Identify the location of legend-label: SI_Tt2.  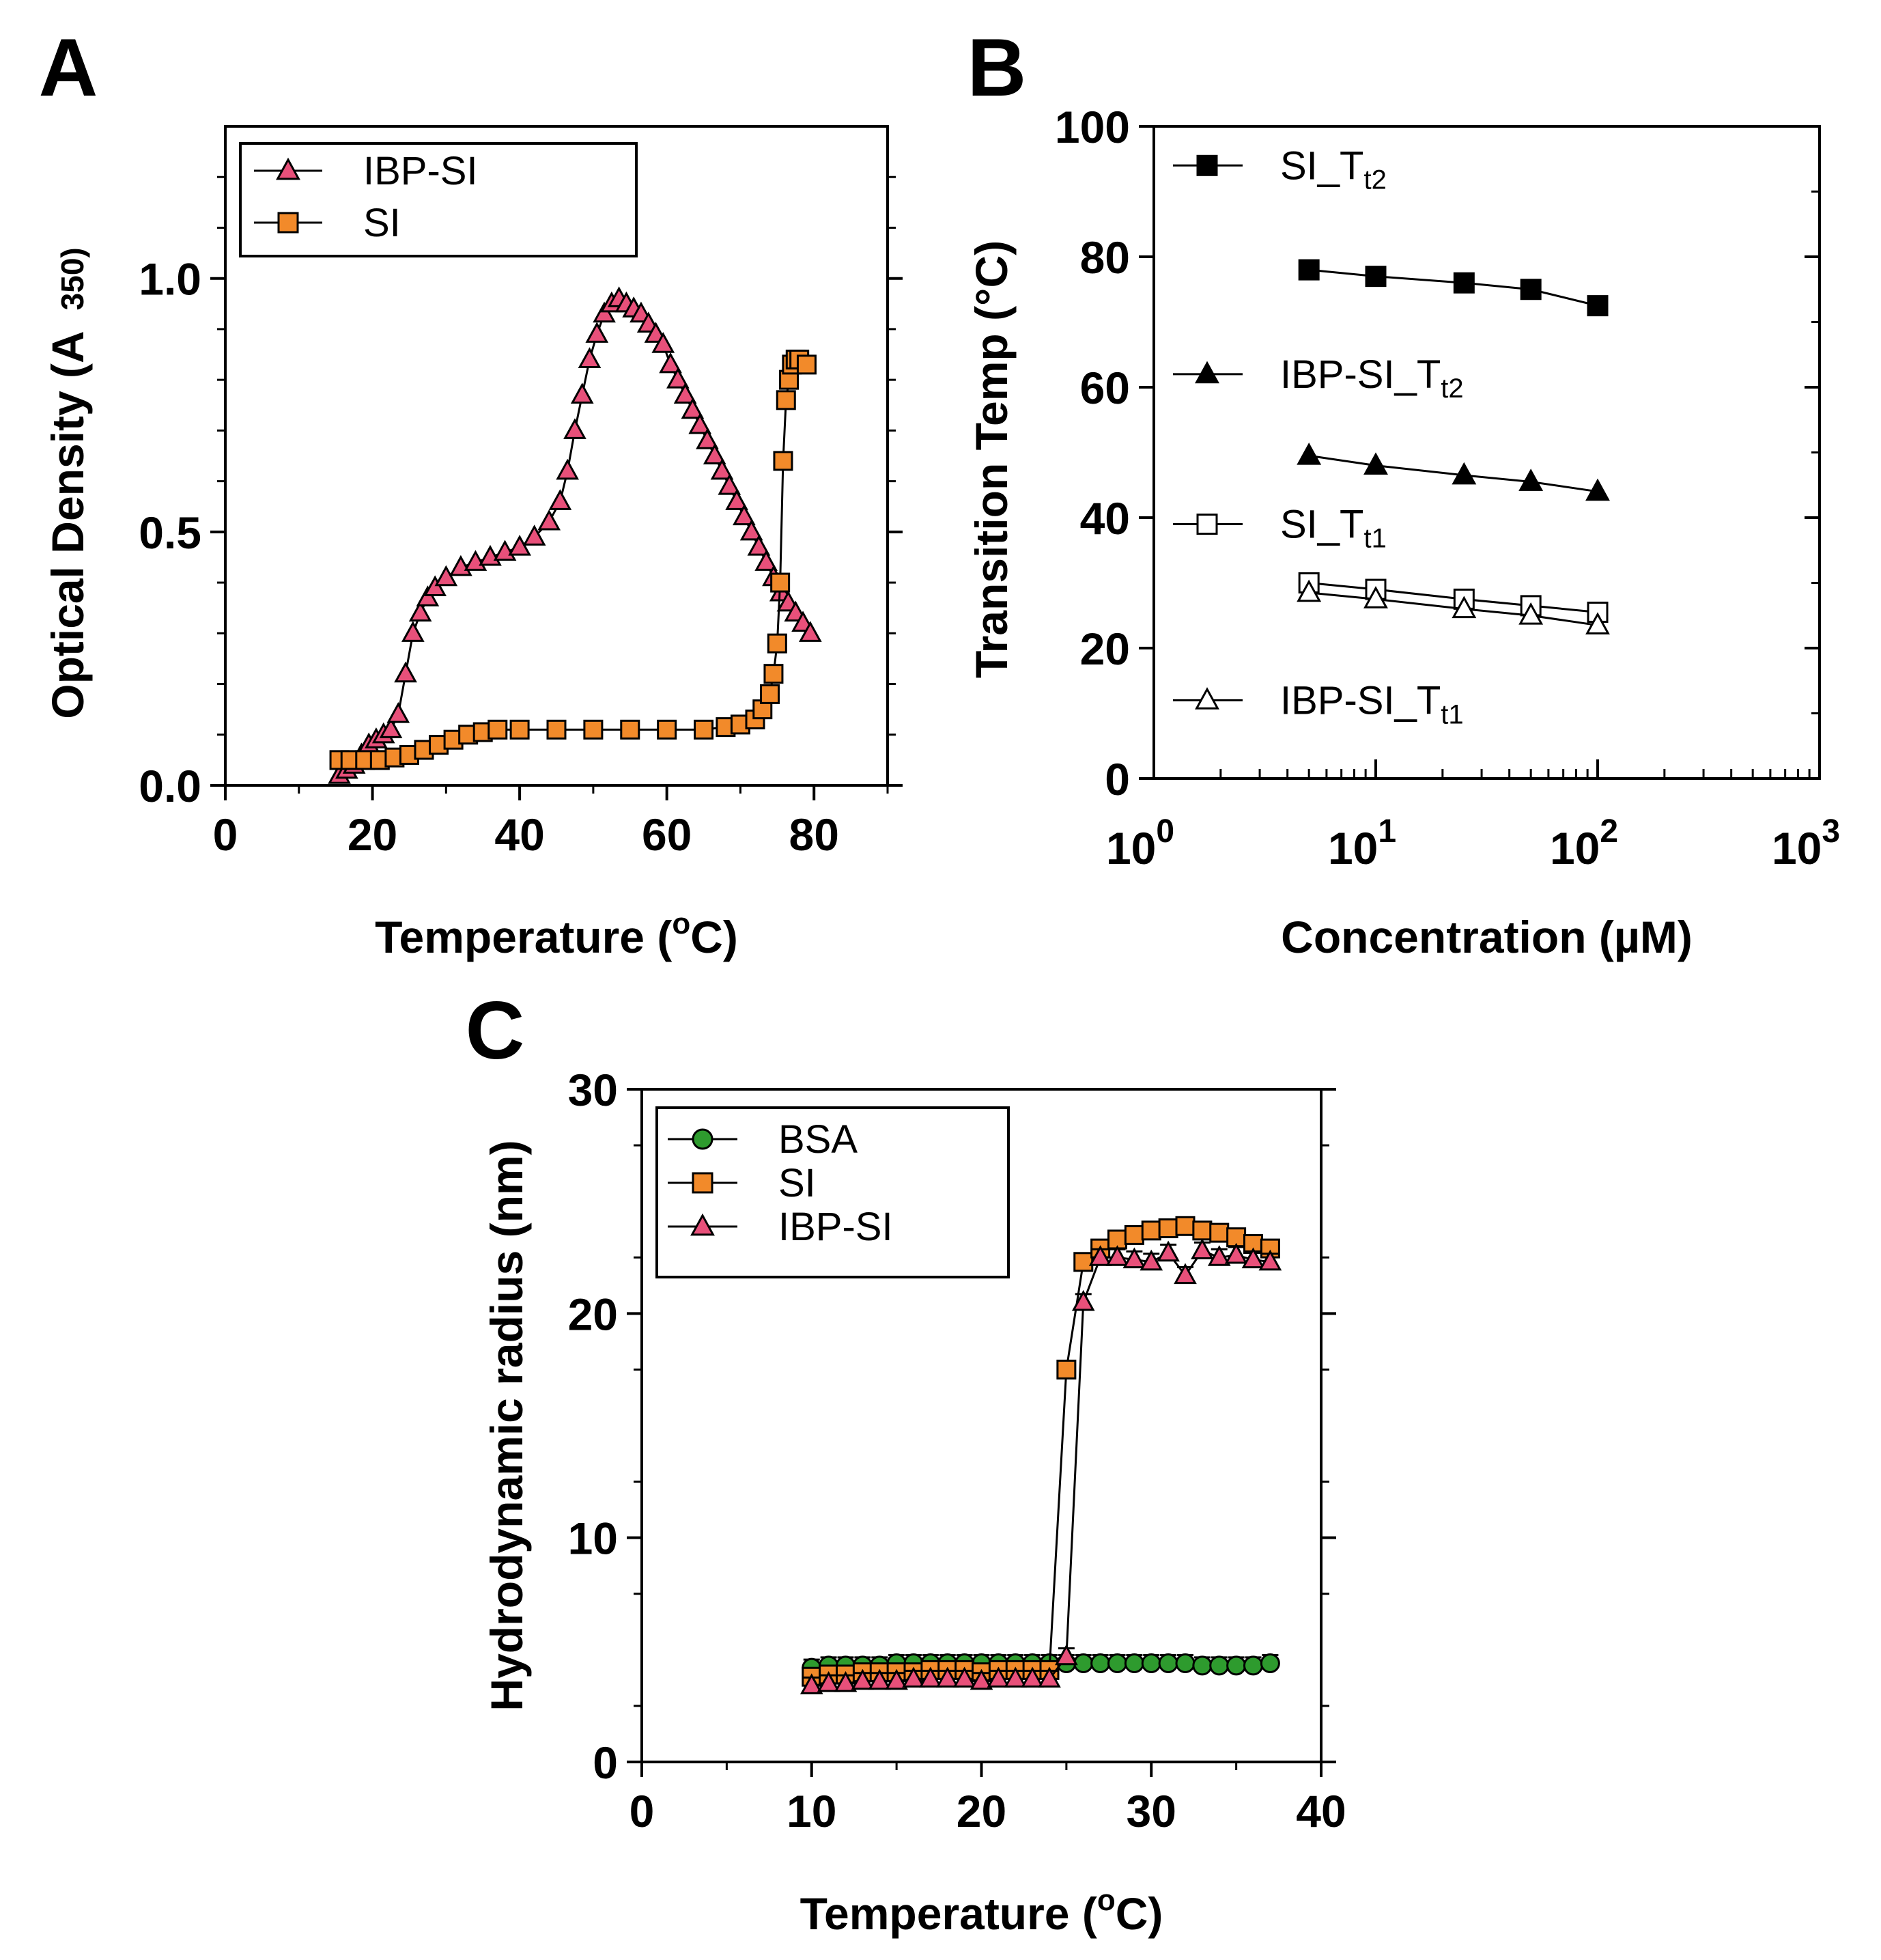
(1334, 169).